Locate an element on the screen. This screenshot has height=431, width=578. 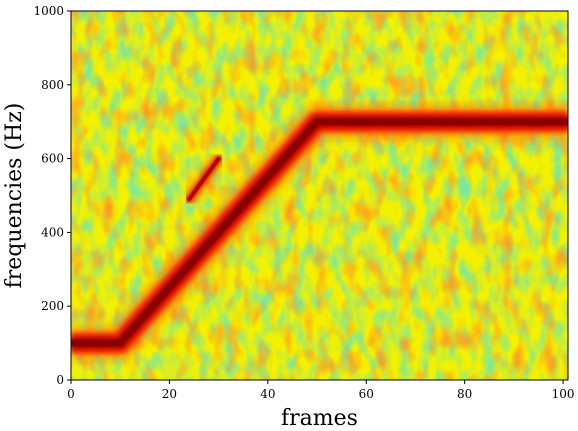
y-tick-label: 0 is located at coordinates (60, 380).